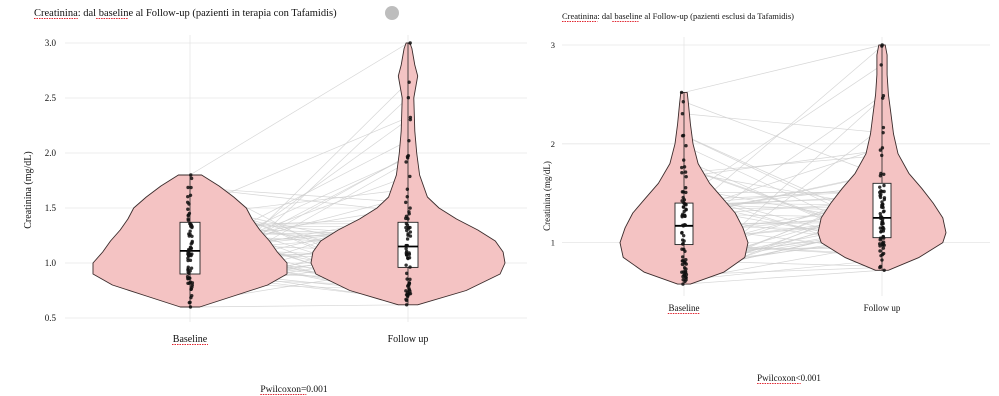 Image resolution: width=999 pixels, height=396 pixels. What do you see at coordinates (294, 390) in the screenshot?
I see `footnote-pvalue-left: Pwilcoxon=0.001` at bounding box center [294, 390].